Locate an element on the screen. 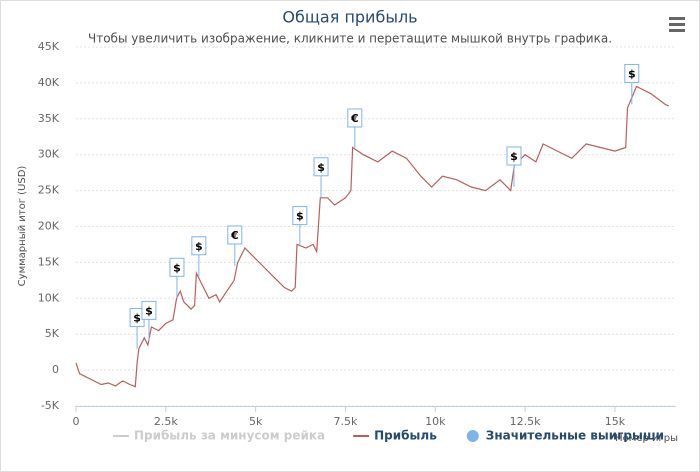 The image size is (700, 472). legend-label: Прибыль за минусом рейка is located at coordinates (229, 436).